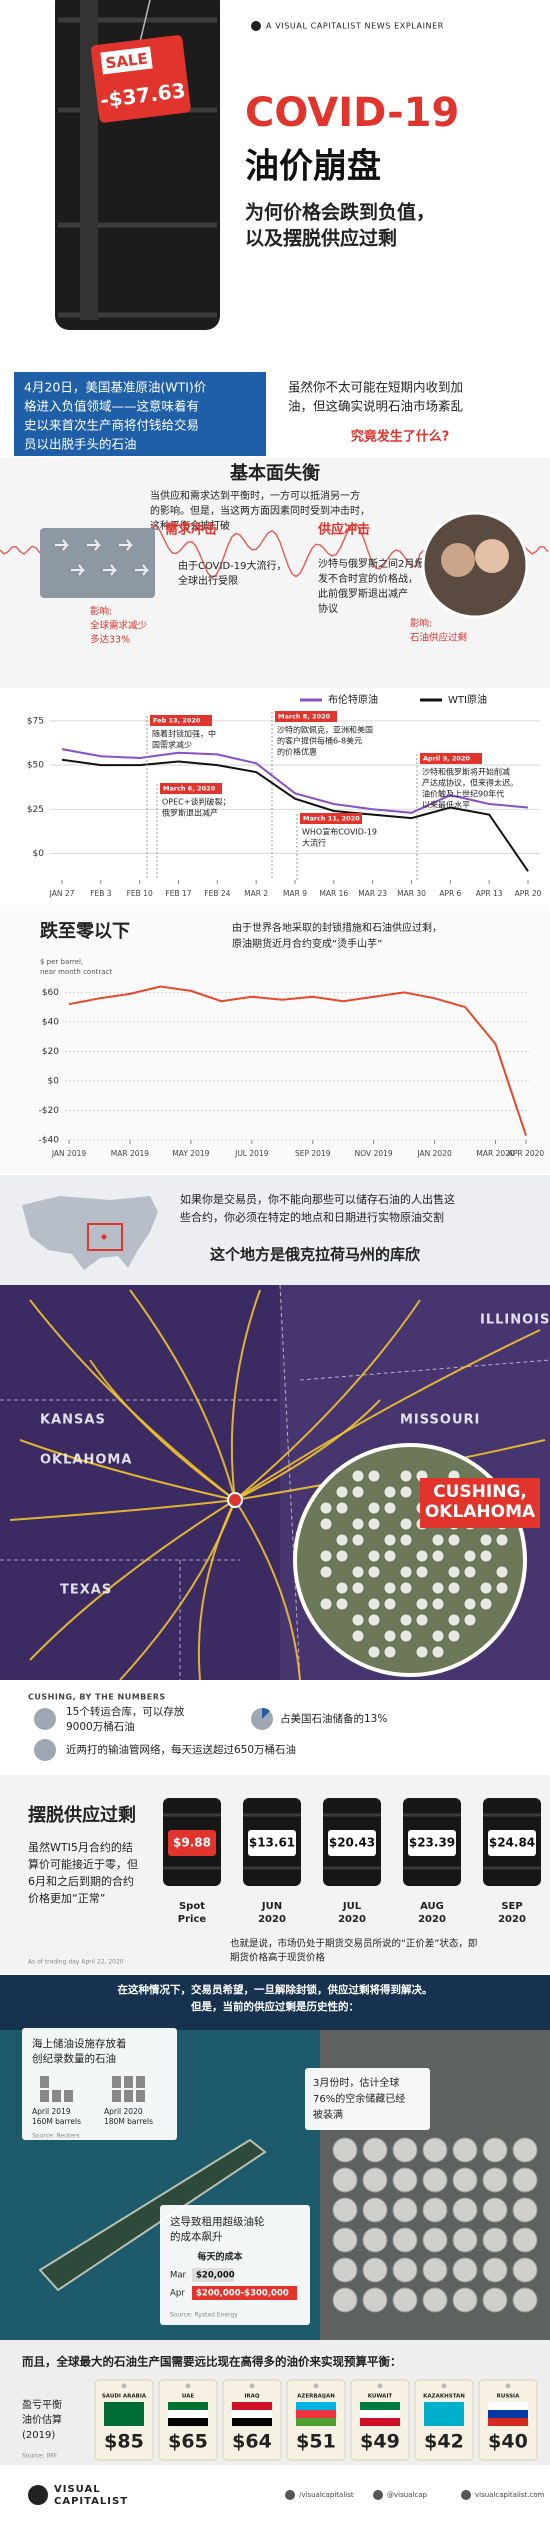 Image resolution: width=550 pixels, height=2526 pixels. What do you see at coordinates (359, 2098) in the screenshot?
I see `capacity-text: 76%的空余储藏已经` at bounding box center [359, 2098].